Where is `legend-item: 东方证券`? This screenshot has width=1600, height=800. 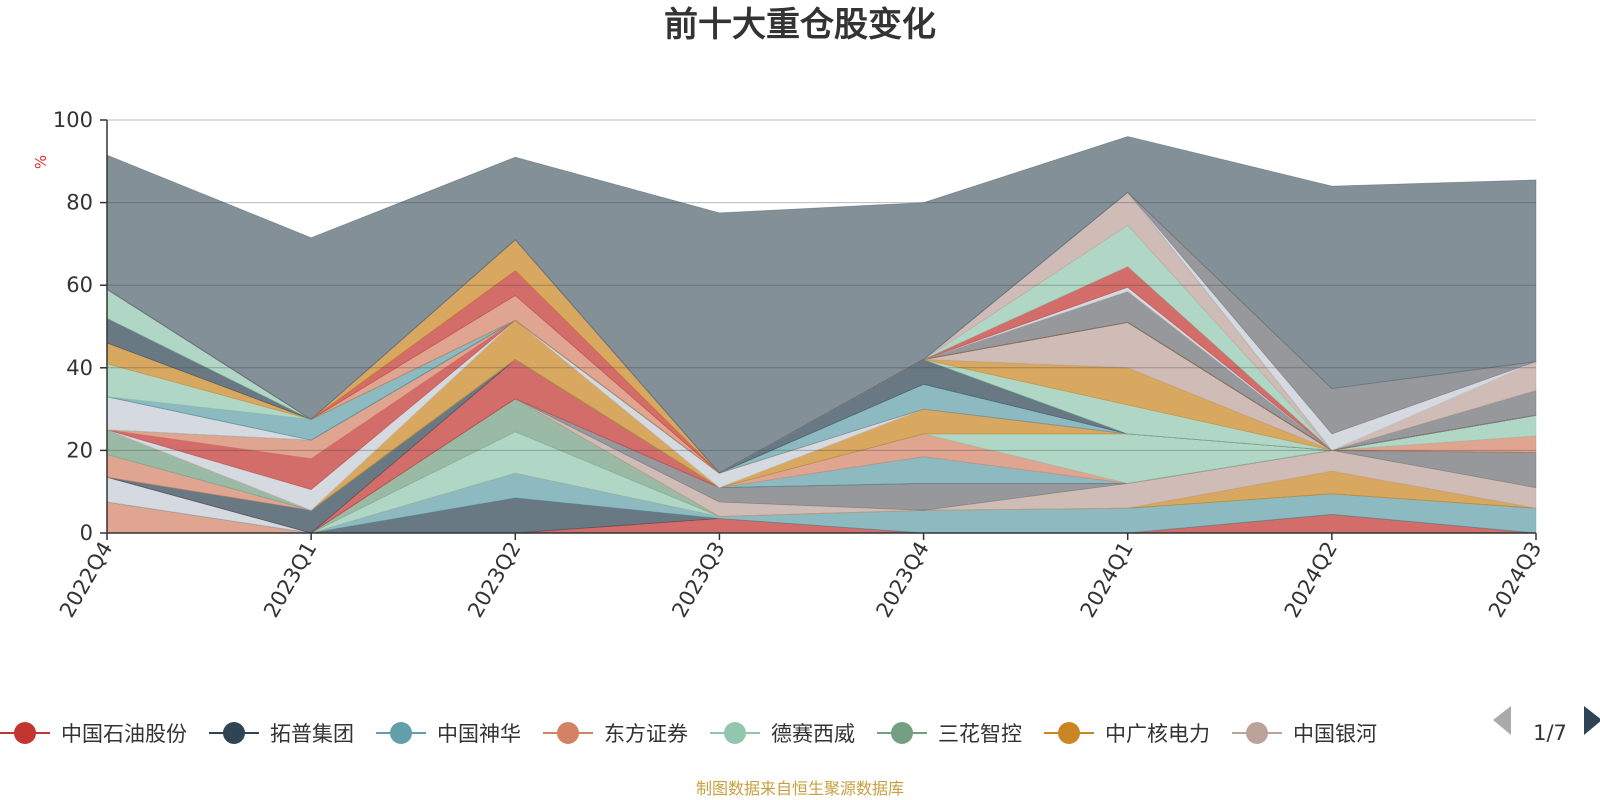 legend-item: 东方证券 is located at coordinates (615, 734).